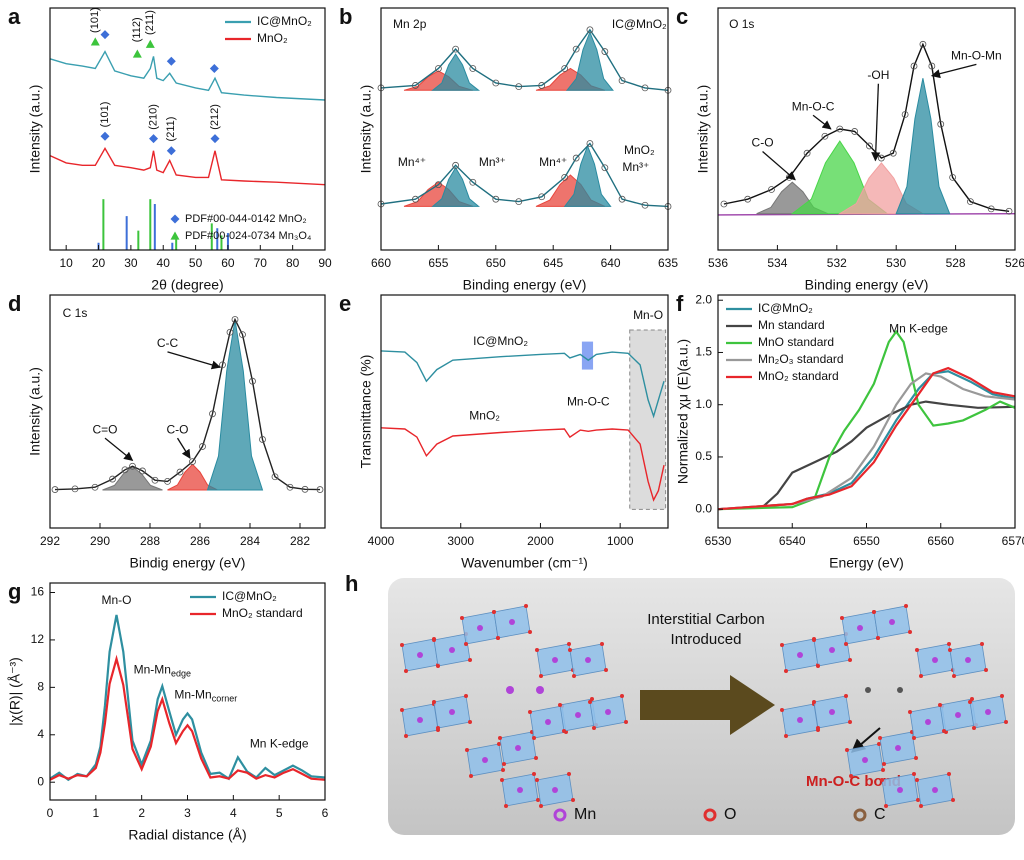 The width and height of the screenshot is (1024, 860). What do you see at coordinates (248, 236) in the screenshot?
I see `legend-label: PDF#00-024-0734 Mn₃O₄` at bounding box center [248, 236].